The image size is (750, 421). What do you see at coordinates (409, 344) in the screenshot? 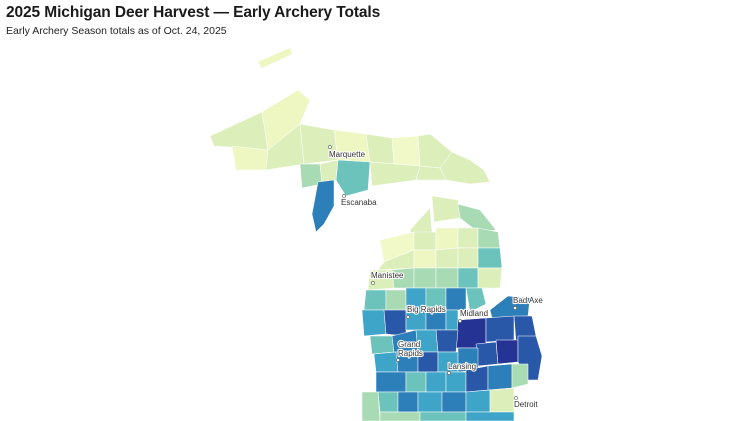
I see `city-label-grand-rapids-line1: Grand` at bounding box center [409, 344].